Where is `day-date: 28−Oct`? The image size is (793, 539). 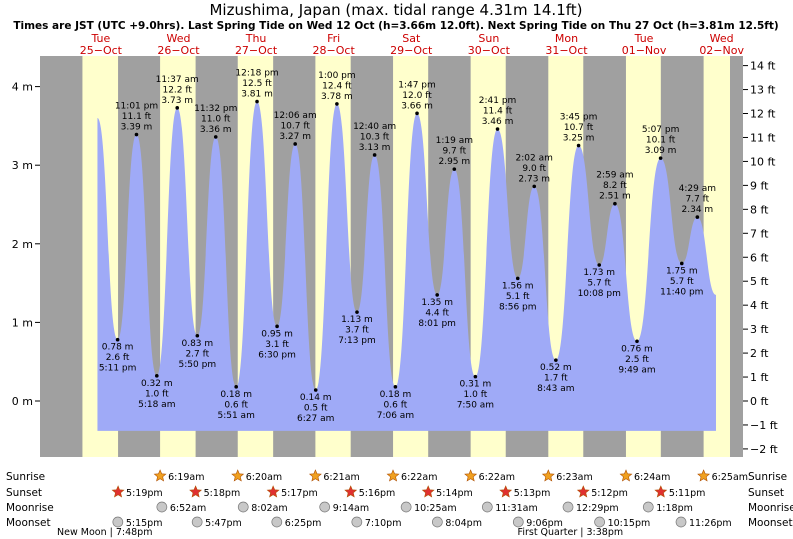
day-date: 28−Oct is located at coordinates (334, 50).